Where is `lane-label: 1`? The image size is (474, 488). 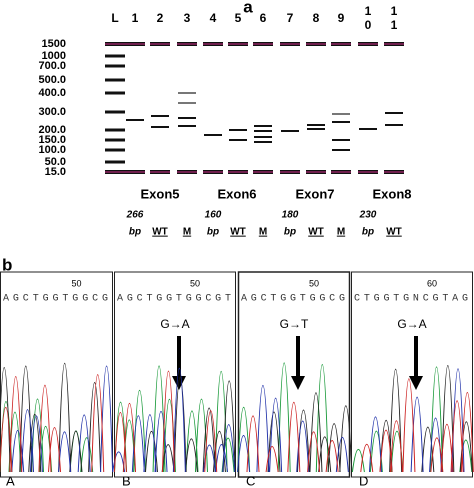 lane-label: 1 is located at coordinates (135, 18).